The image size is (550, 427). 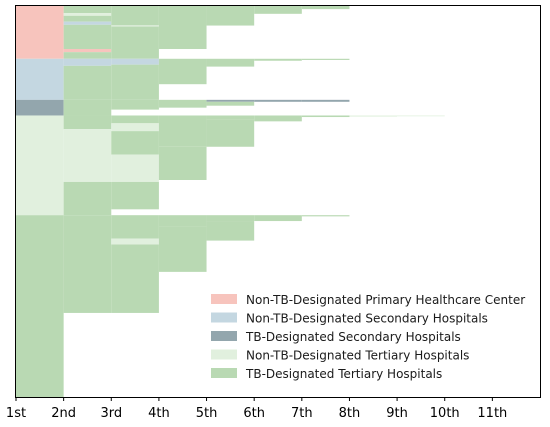 What do you see at coordinates (111, 413) in the screenshot?
I see `x-tick-label: 3rd` at bounding box center [111, 413].